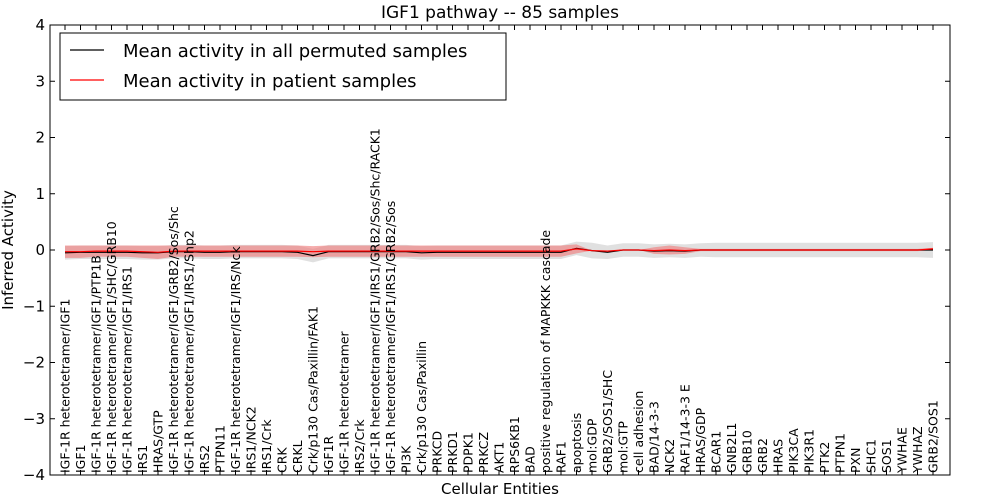  Describe the element at coordinates (700, 440) in the screenshot. I see `x-tick-label: HRAS/GDP` at that location.